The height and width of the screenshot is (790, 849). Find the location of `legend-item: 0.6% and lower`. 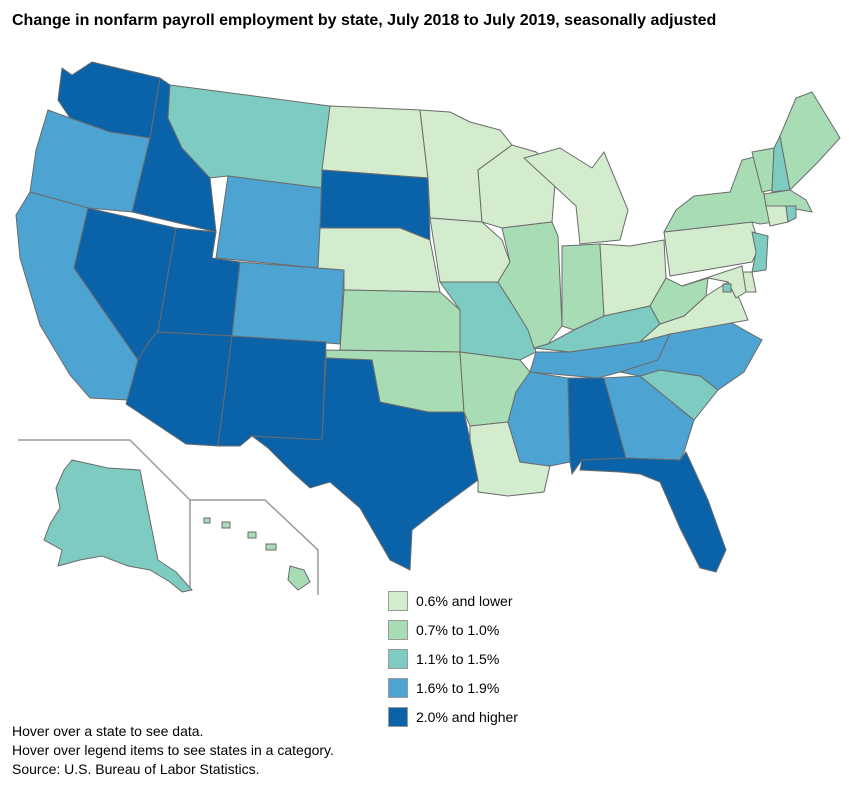

legend-item: 0.6% and lower is located at coordinates (453, 600).